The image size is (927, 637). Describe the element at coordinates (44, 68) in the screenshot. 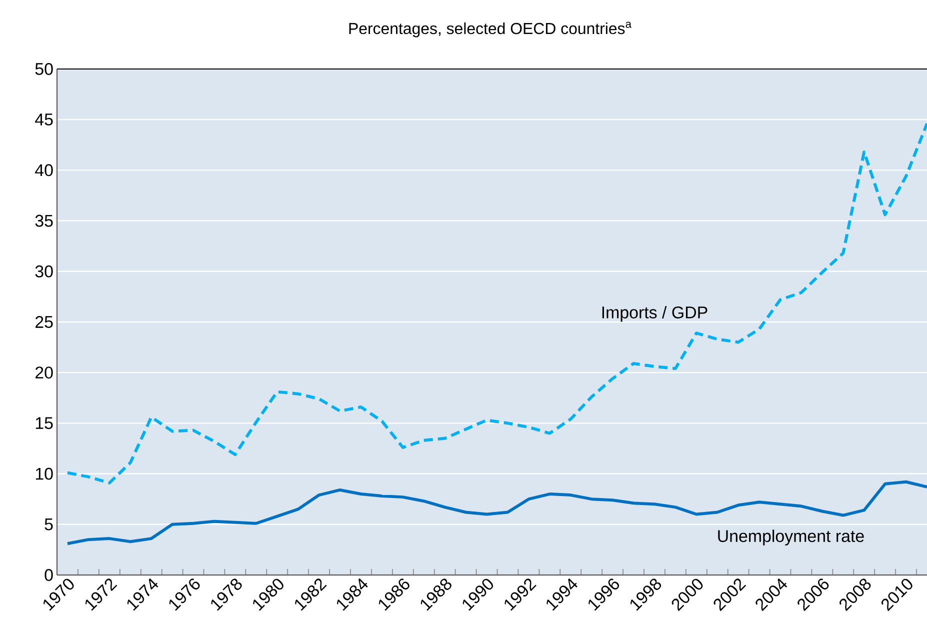

I see `y-tick-label: 50` at that location.